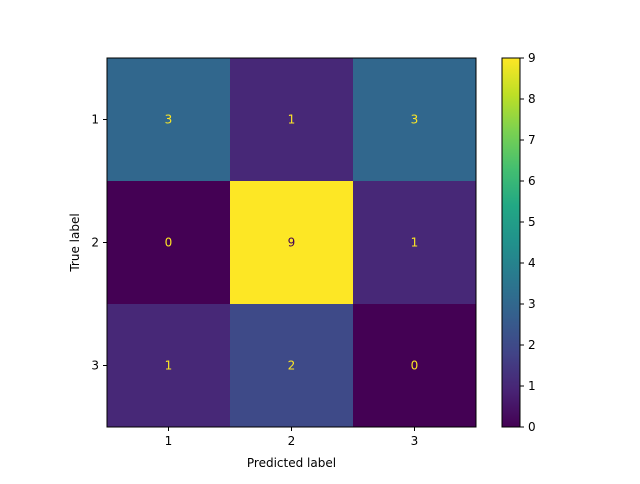 The width and height of the screenshot is (640, 484). What do you see at coordinates (532, 181) in the screenshot?
I see `colorbar-tick-label: 6` at bounding box center [532, 181].